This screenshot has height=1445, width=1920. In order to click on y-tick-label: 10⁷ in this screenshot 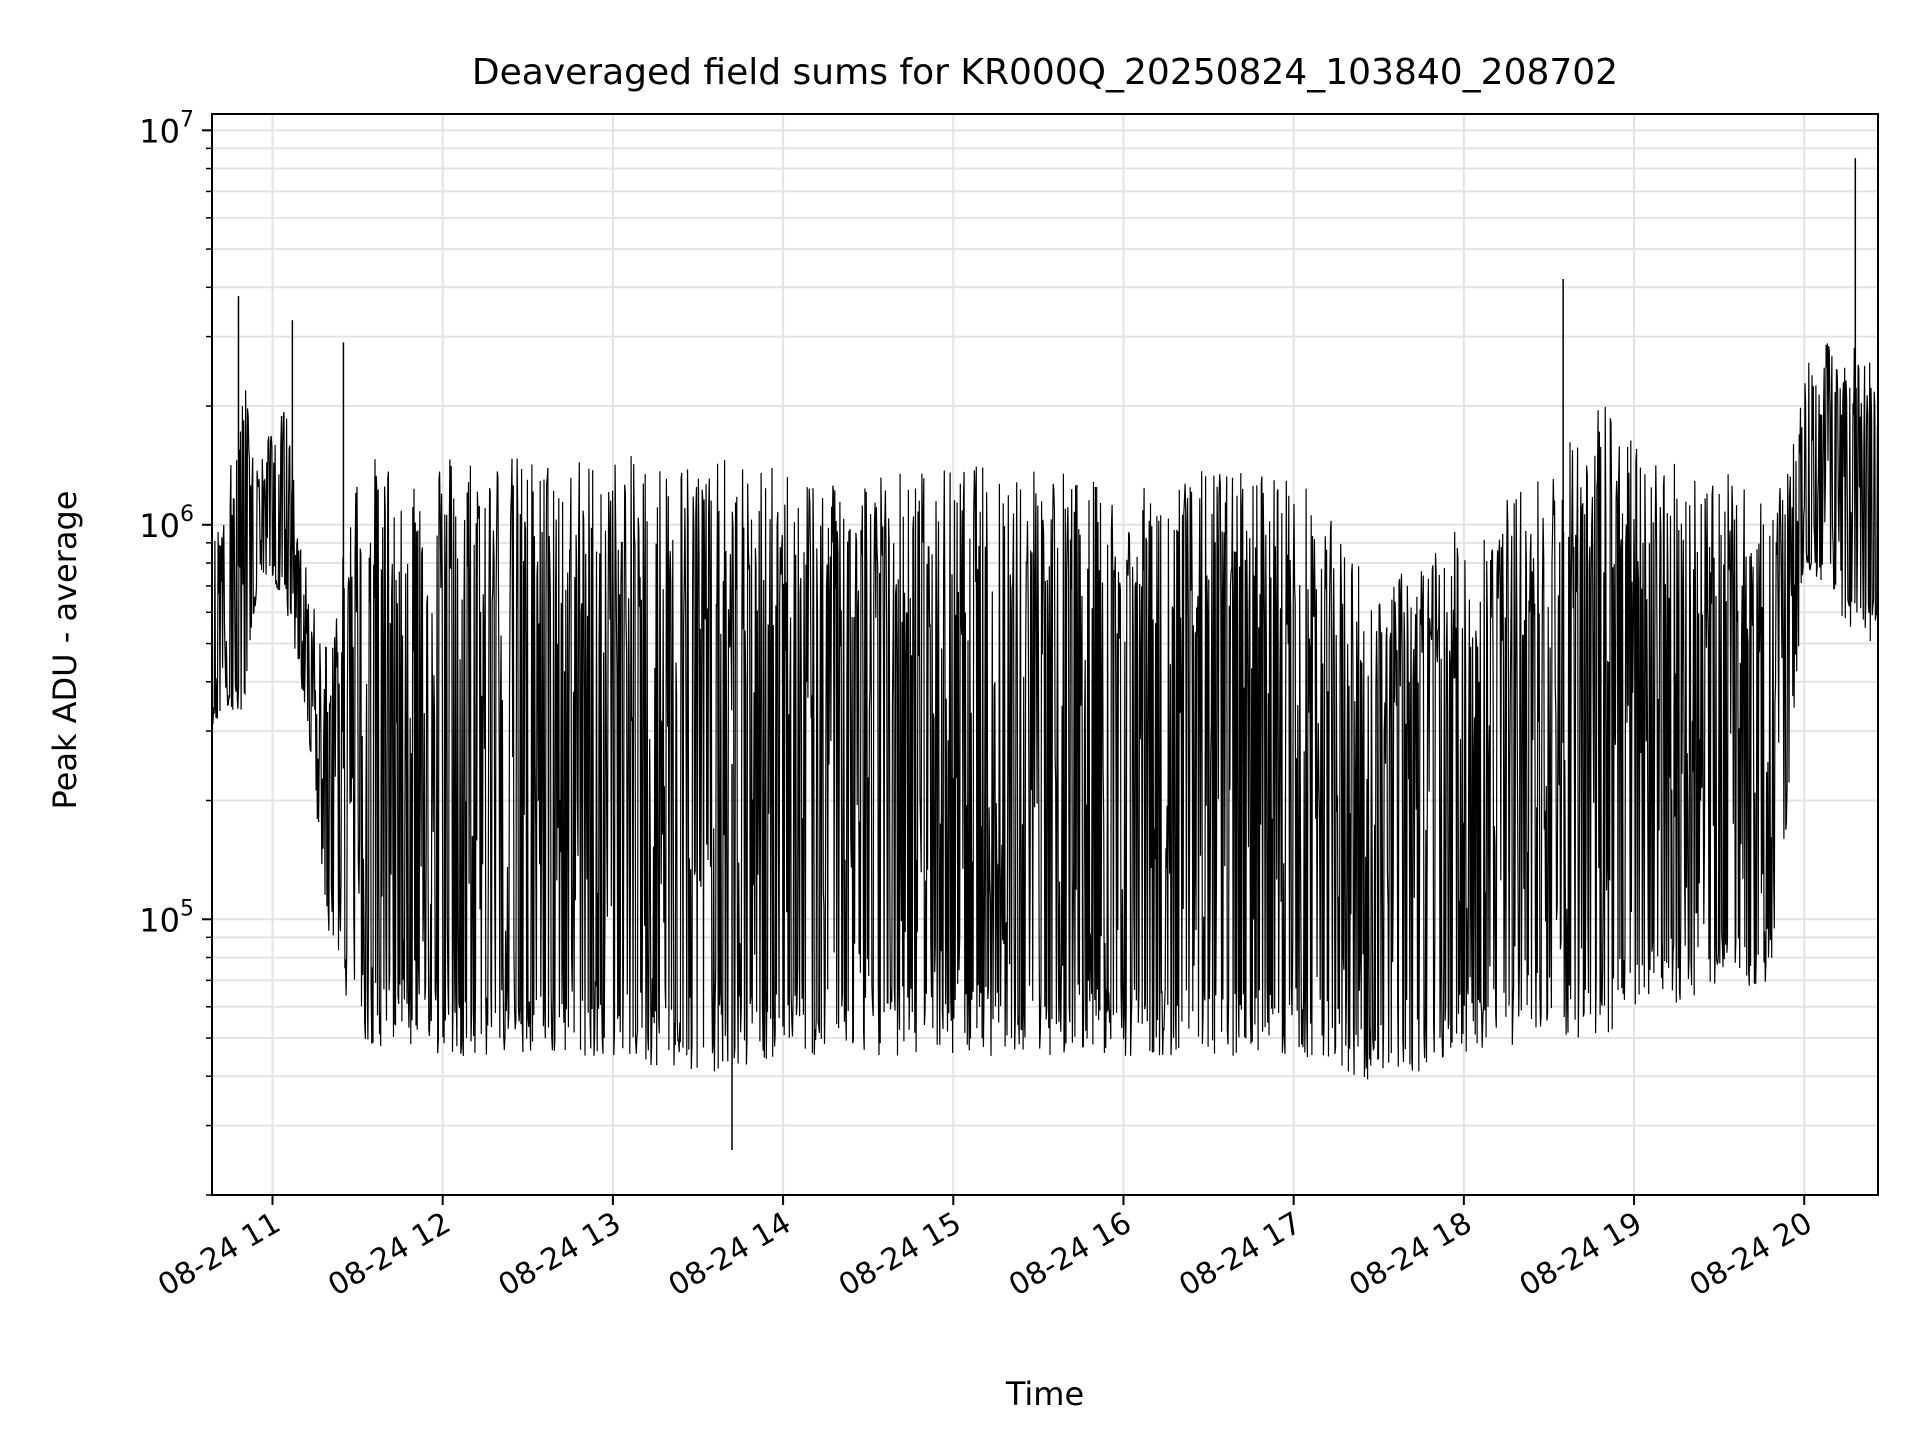, I will do `click(166, 128)`.